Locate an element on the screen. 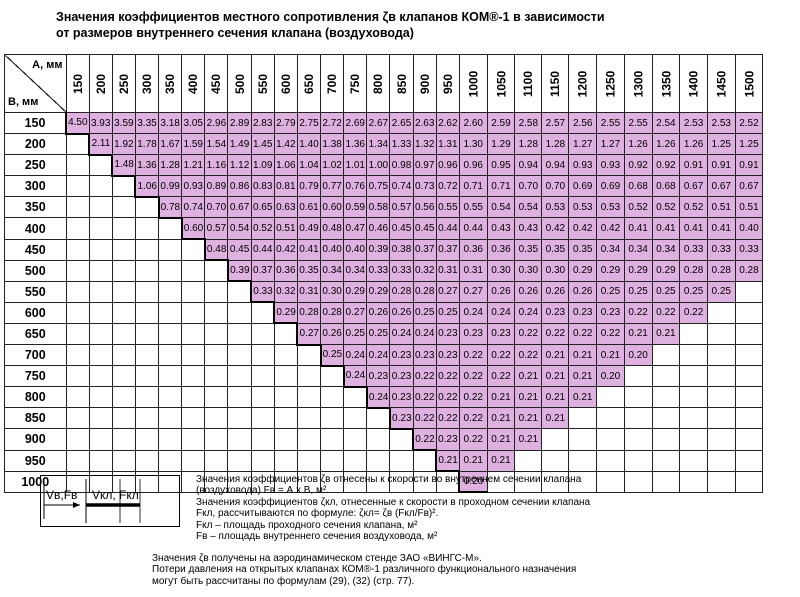  table-cell-value: 0.27 is located at coordinates (447, 291).